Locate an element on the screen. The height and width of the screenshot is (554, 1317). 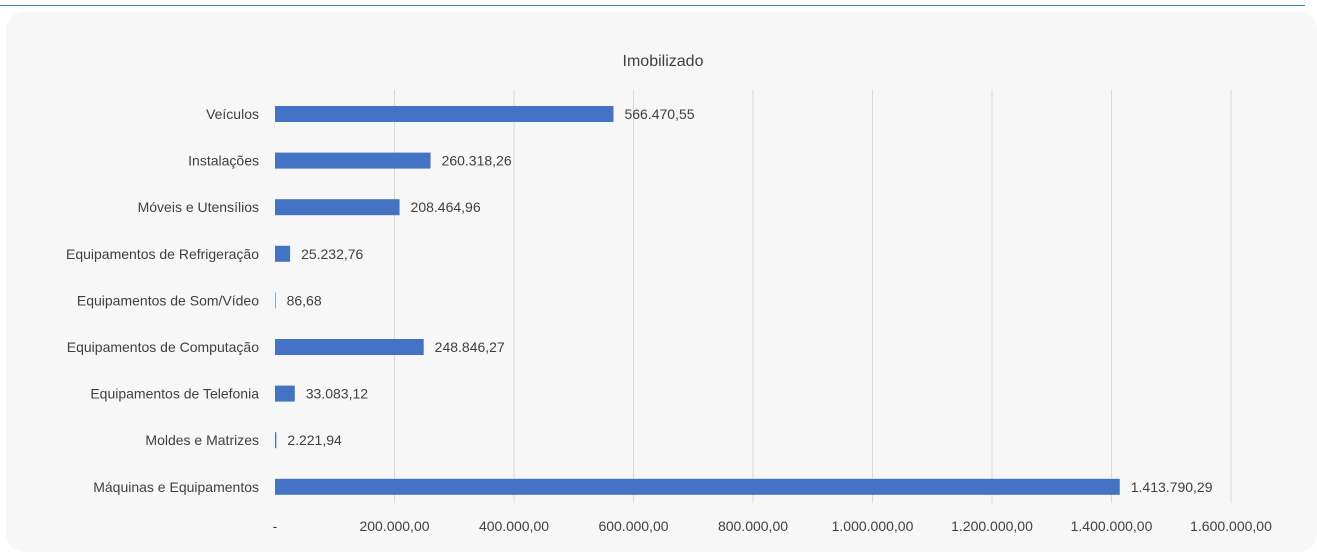
x-tick-label: 800.000,00 is located at coordinates (753, 526).